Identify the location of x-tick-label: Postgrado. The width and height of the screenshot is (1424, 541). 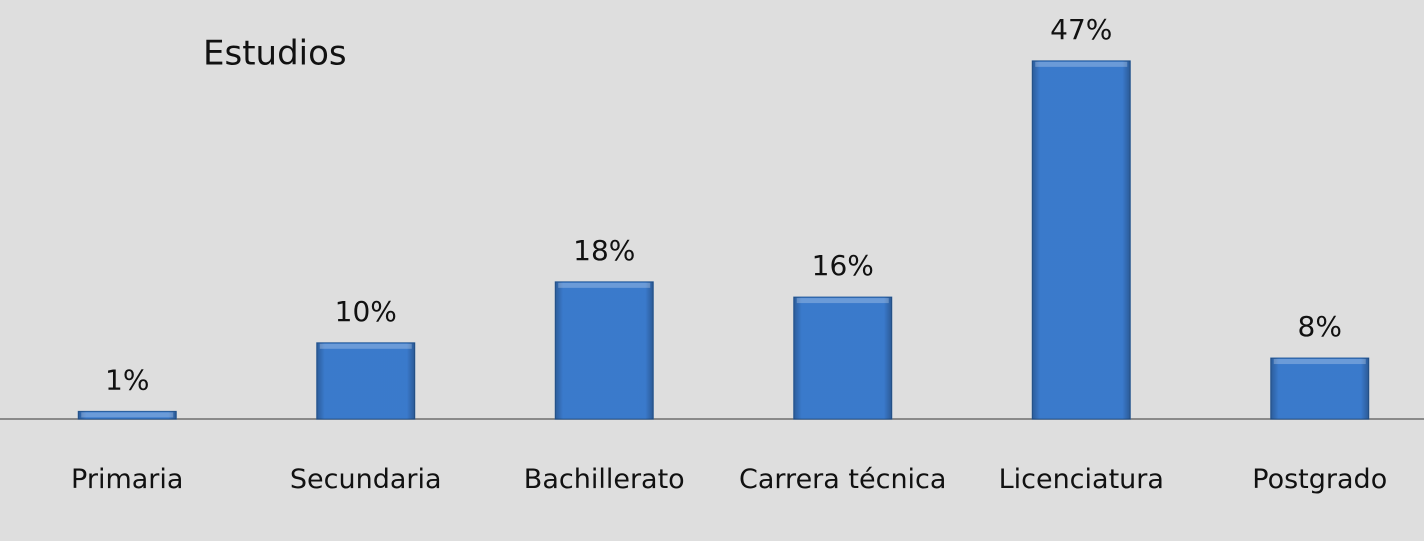
(1320, 479).